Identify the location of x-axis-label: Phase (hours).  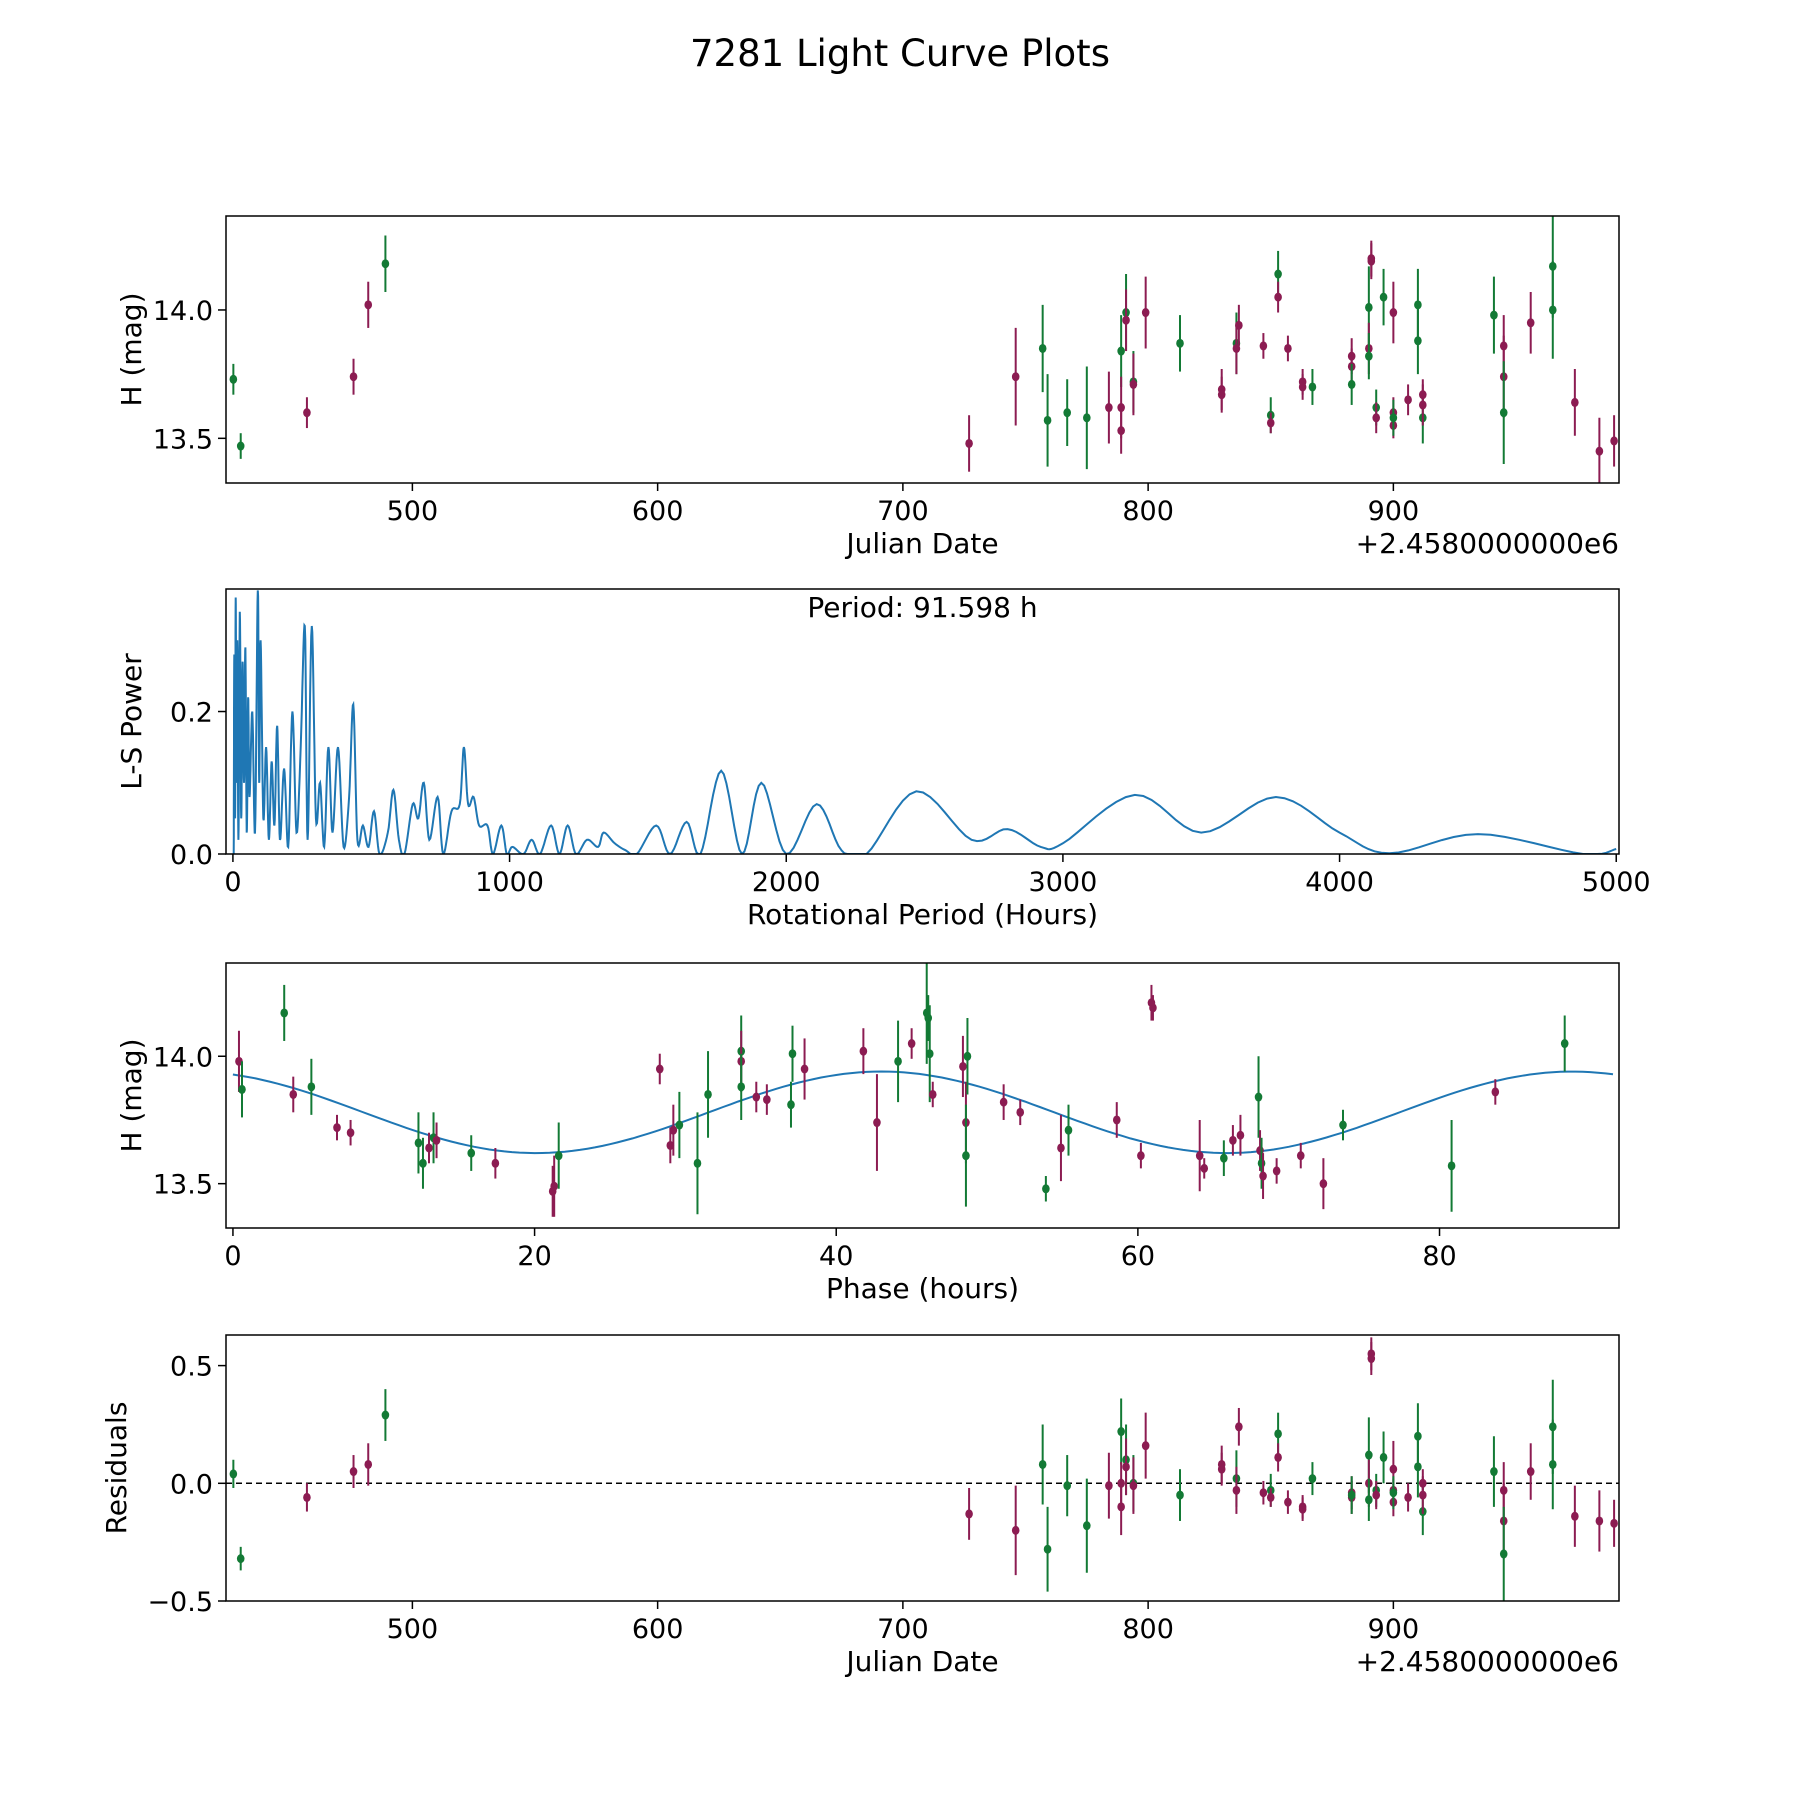
(922, 1288).